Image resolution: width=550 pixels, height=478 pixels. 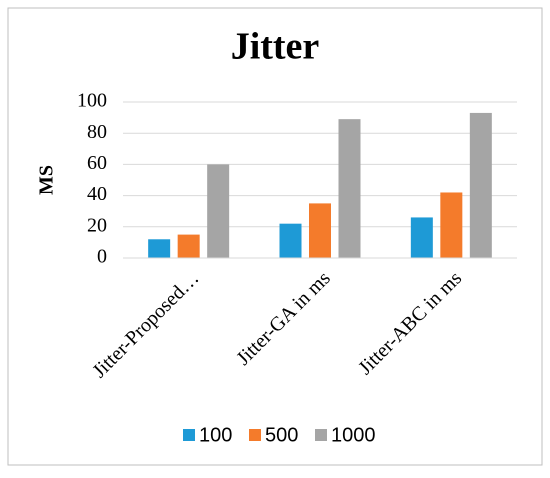 What do you see at coordinates (102, 257) in the screenshot?
I see `y-tick-label: 0` at bounding box center [102, 257].